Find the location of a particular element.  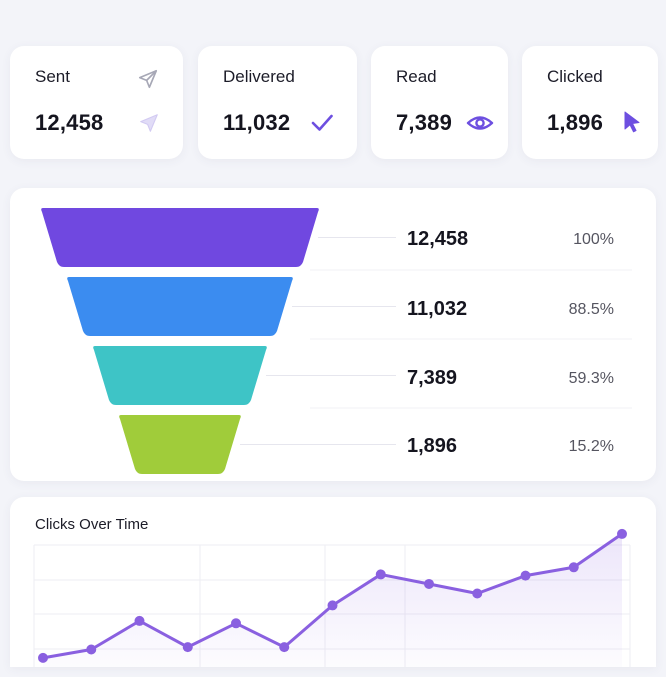

cursor-icon is located at coordinates (632, 122).